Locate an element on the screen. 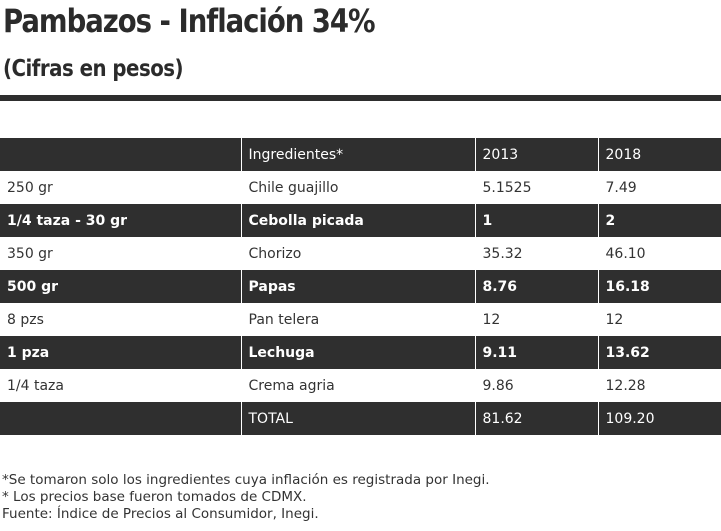 This screenshot has height=531, width=721. table-row: 250 gr Chile guajillo 5.1525 7.49 is located at coordinates (360, 187).